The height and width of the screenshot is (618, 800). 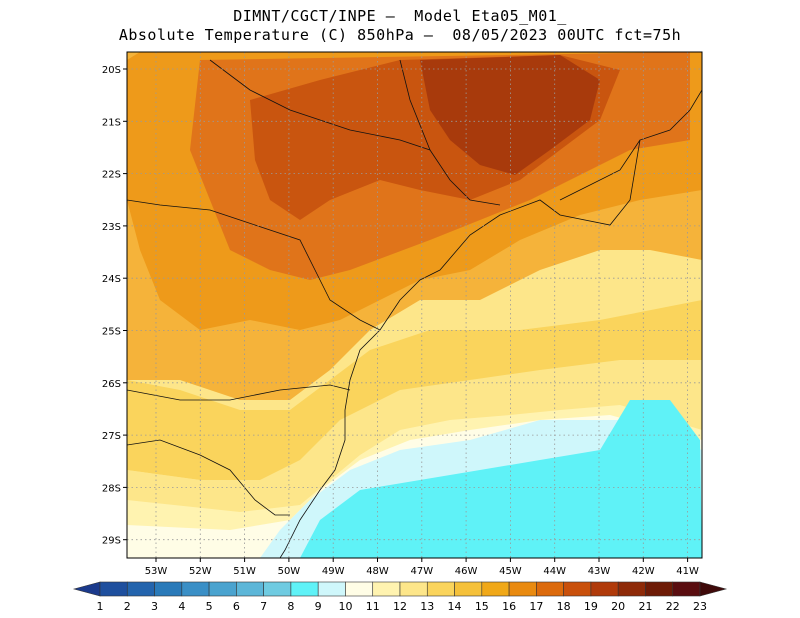 I want to click on colorbar-labels: 1 2 3 4 5 6 7 8 9 10 11 12 13 14 15 16 17 18 19 20 21 22 23, so click(x=402, y=606).